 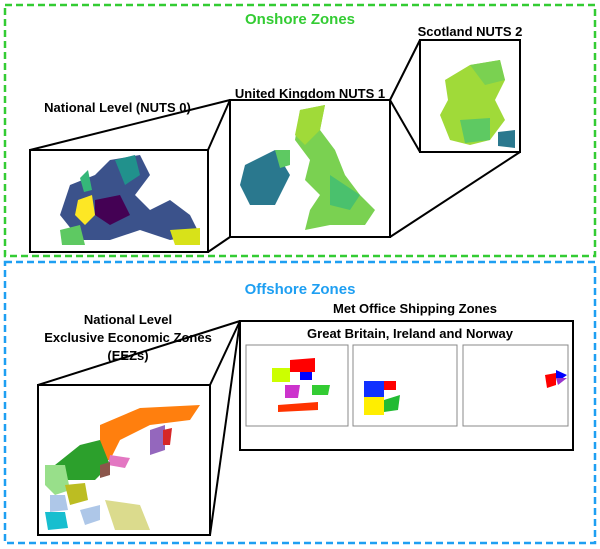 What do you see at coordinates (470, 96) in the screenshot?
I see `nuts2-map` at bounding box center [470, 96].